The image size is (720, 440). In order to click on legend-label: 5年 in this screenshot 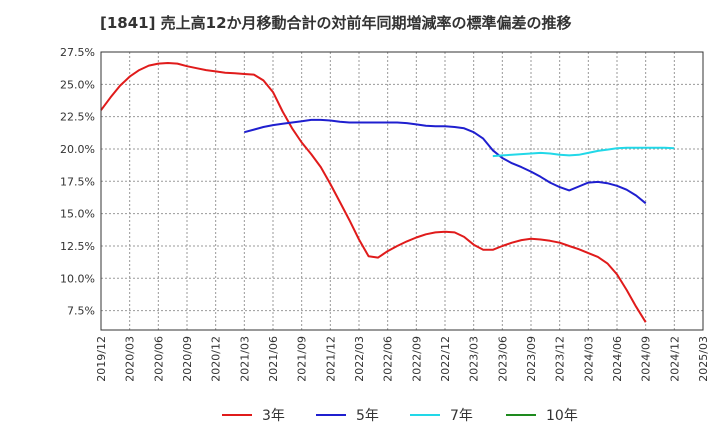, I will do `click(367, 416)`.